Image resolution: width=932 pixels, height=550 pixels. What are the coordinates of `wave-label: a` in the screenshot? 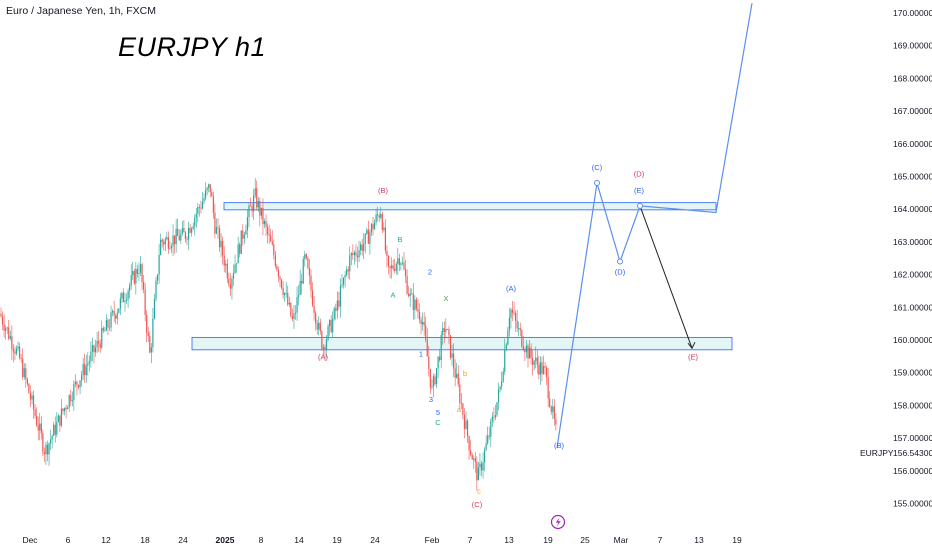 It's located at (459, 409).